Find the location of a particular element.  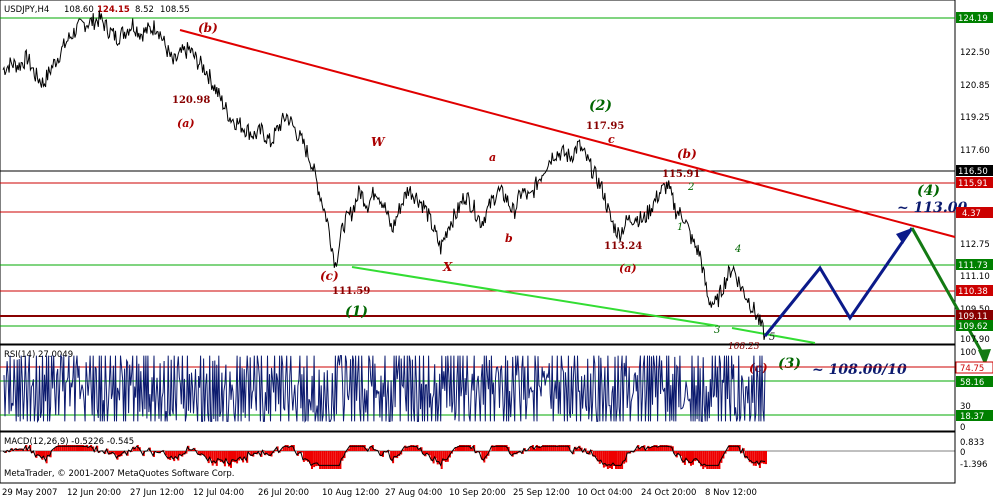

projection-down is located at coordinates (948, 293).